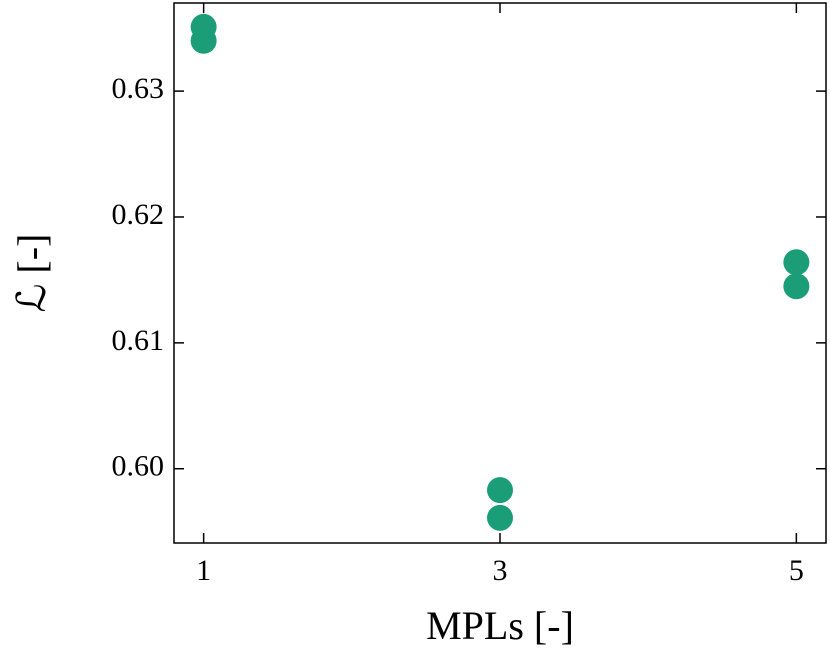 Image resolution: width=830 pixels, height=664 pixels. I want to click on x-tick-label: 5, so click(796, 570).